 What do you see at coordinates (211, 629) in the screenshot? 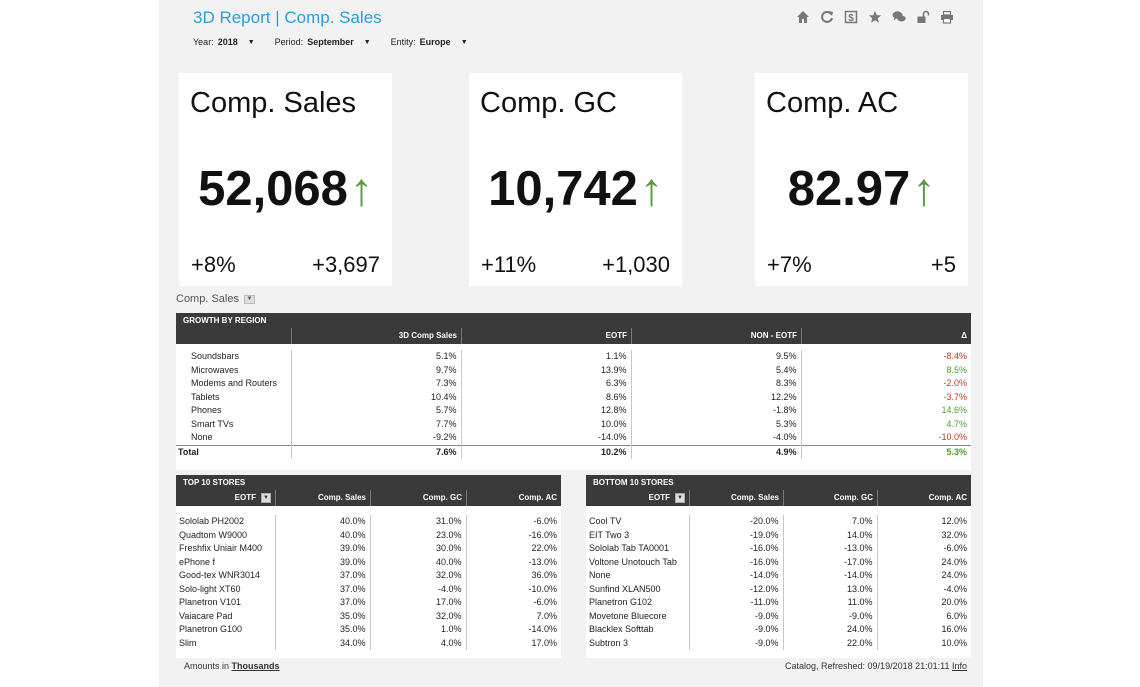
I see `table-cell: Planetron G100` at bounding box center [211, 629].